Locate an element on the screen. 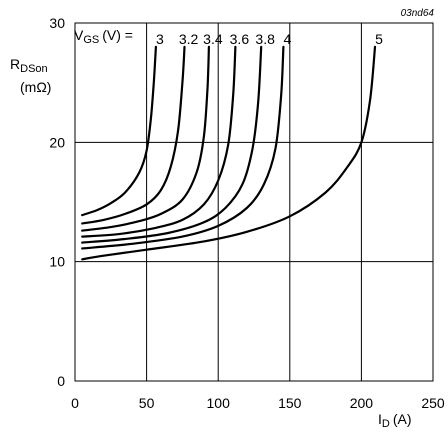  x-axis-label: ID (A) is located at coordinates (395, 420).